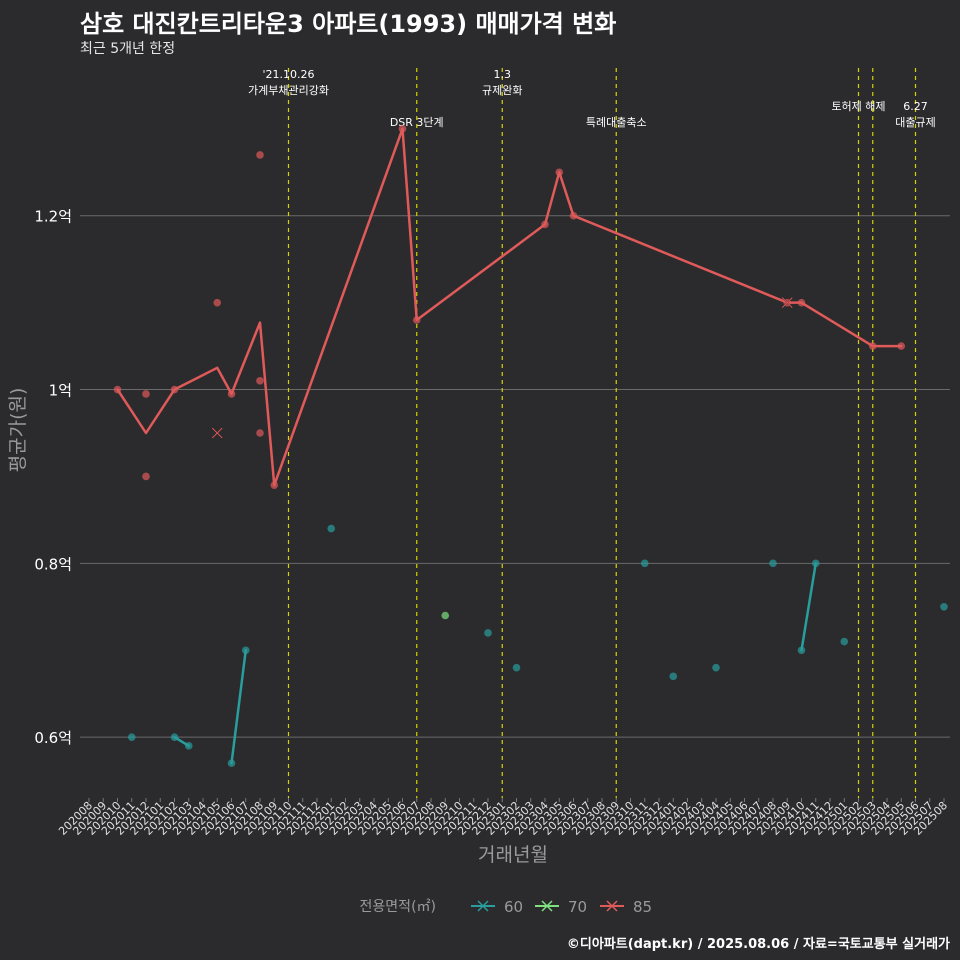 This screenshot has width=960, height=960. Describe the element at coordinates (53, 564) in the screenshot. I see `y-tick-label: 0.8억` at that location.